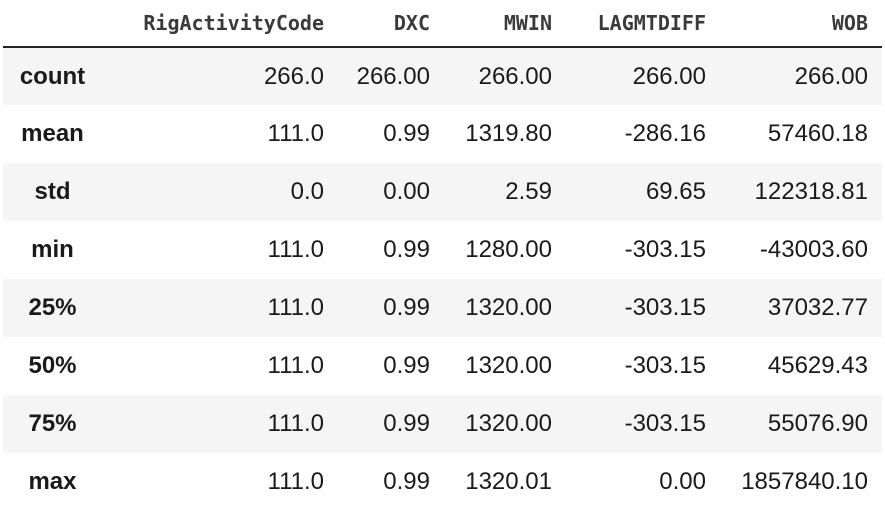  Describe the element at coordinates (52, 423) in the screenshot. I see `row-label: 75%` at that location.